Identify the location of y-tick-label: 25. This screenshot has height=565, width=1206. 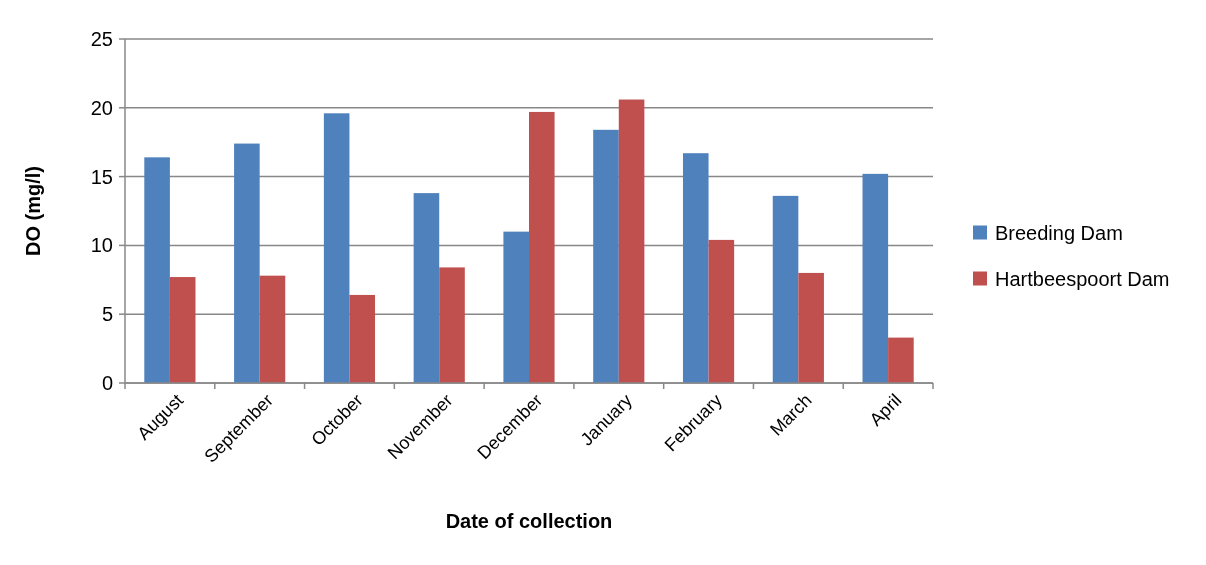
(101, 39).